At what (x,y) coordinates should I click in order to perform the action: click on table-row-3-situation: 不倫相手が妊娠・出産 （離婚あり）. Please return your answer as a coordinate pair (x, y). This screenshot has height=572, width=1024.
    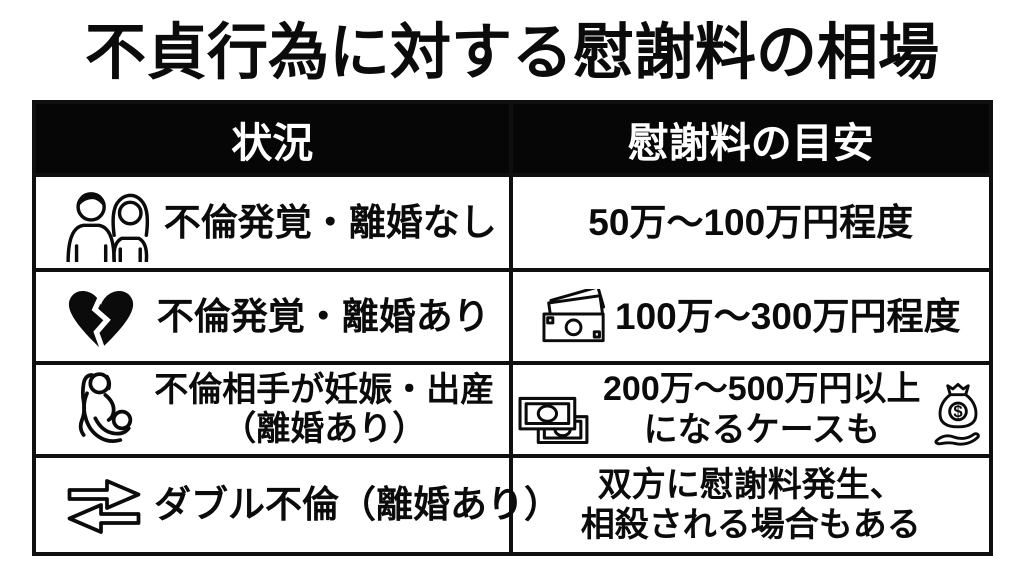
    Looking at the image, I should click on (274, 411).